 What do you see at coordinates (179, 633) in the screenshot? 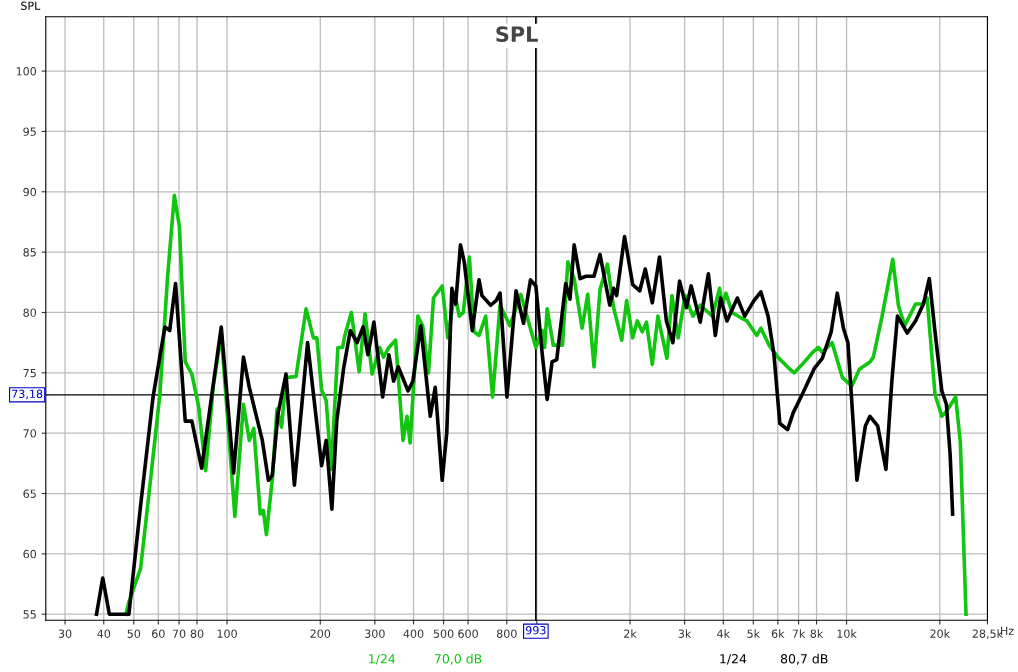
I see `x-tick-label: 70` at bounding box center [179, 633].